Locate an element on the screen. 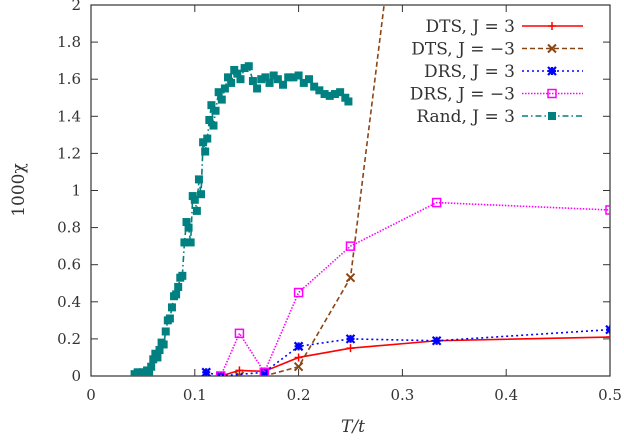 The width and height of the screenshot is (624, 442). legend-label: DRS, J = −3 is located at coordinates (462, 95).